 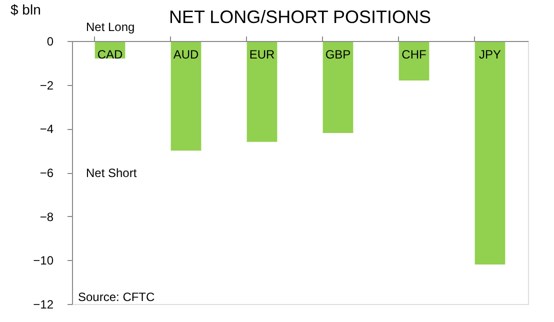 What do you see at coordinates (47, 217) in the screenshot?
I see `y-tick-label: −8` at bounding box center [47, 217].